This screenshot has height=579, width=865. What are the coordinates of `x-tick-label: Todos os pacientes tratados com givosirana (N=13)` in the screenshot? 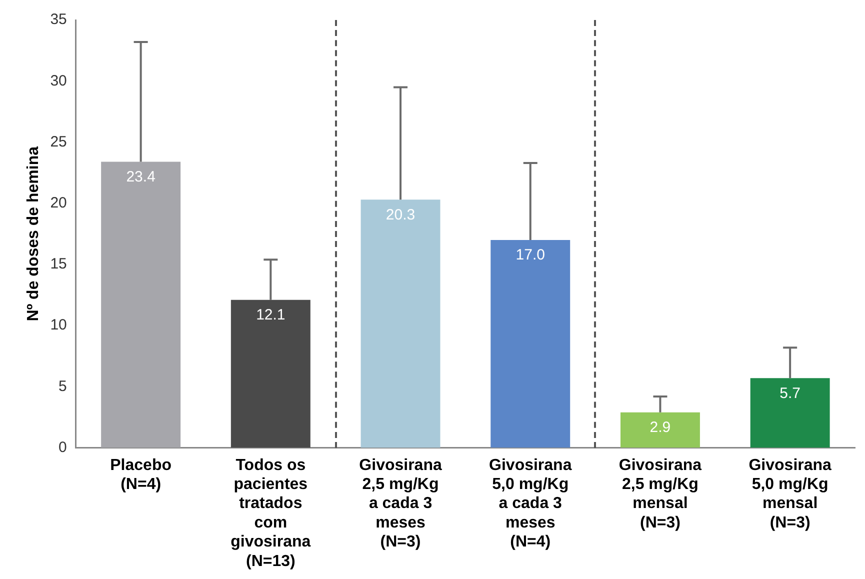 It's located at (270, 513).